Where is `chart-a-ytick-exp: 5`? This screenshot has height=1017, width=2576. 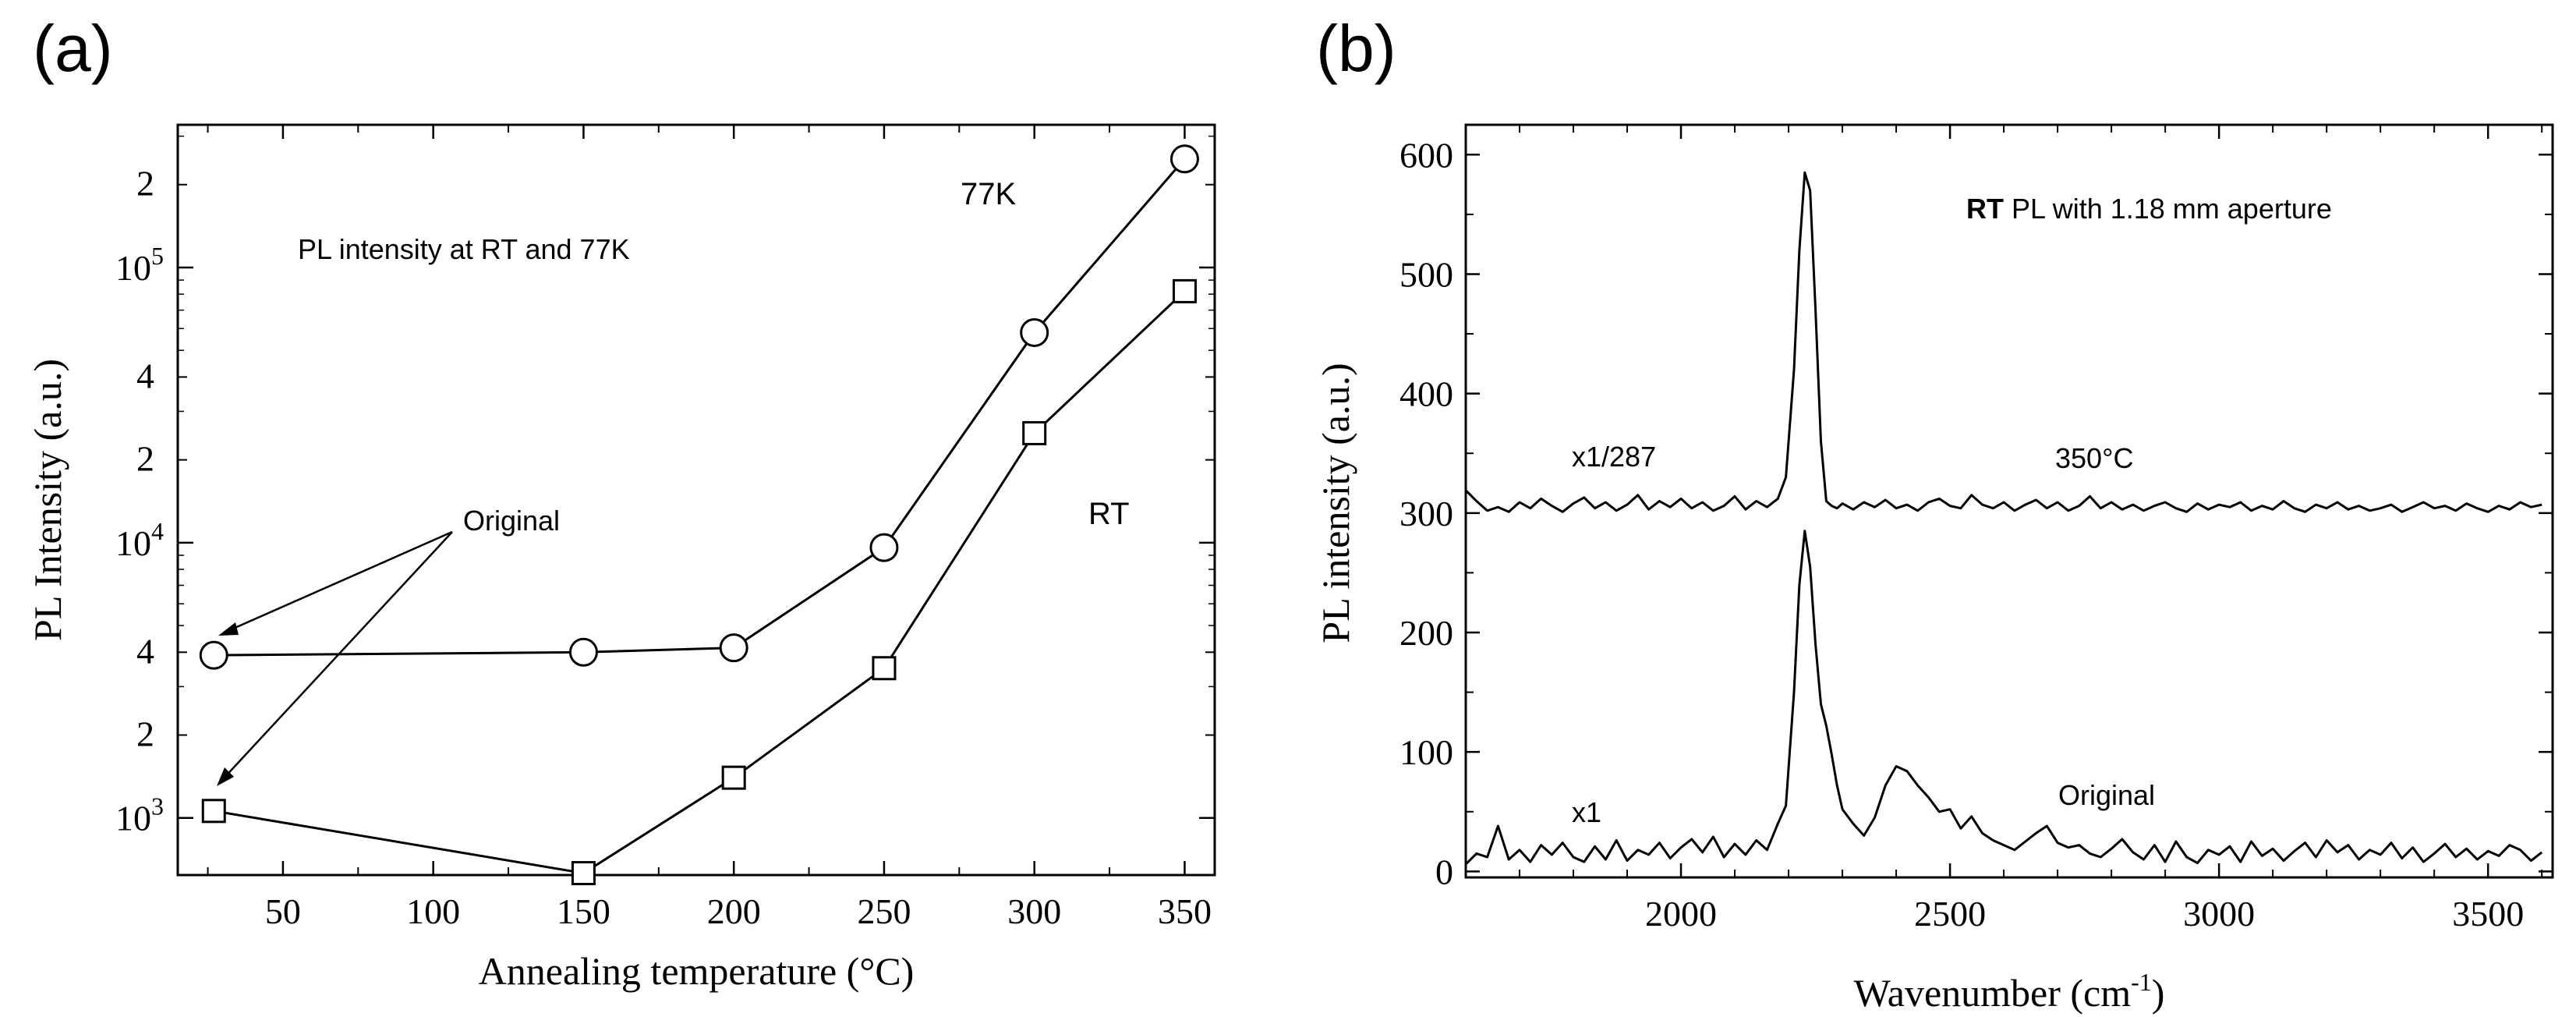 chart-a-ytick-exp: 5 is located at coordinates (157, 256).